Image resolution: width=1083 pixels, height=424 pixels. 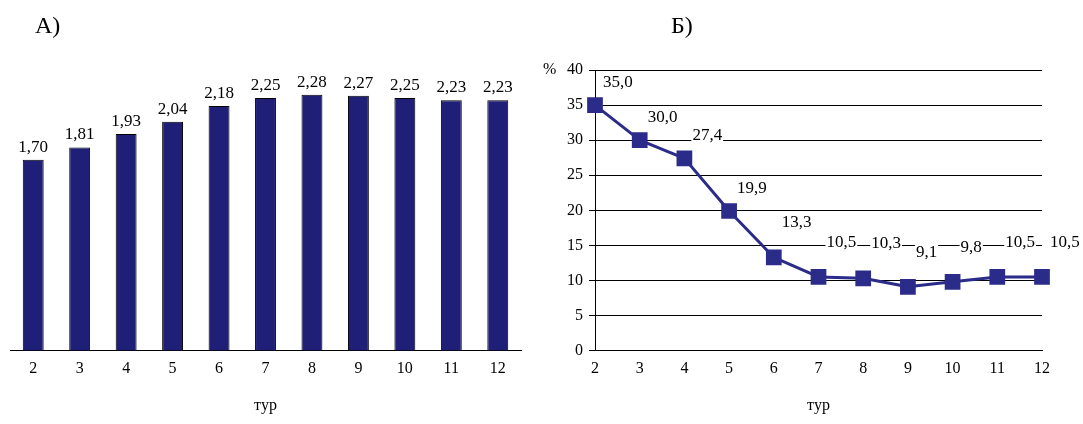 What do you see at coordinates (550, 69) in the screenshot?
I see `y-axis-title: %` at bounding box center [550, 69].